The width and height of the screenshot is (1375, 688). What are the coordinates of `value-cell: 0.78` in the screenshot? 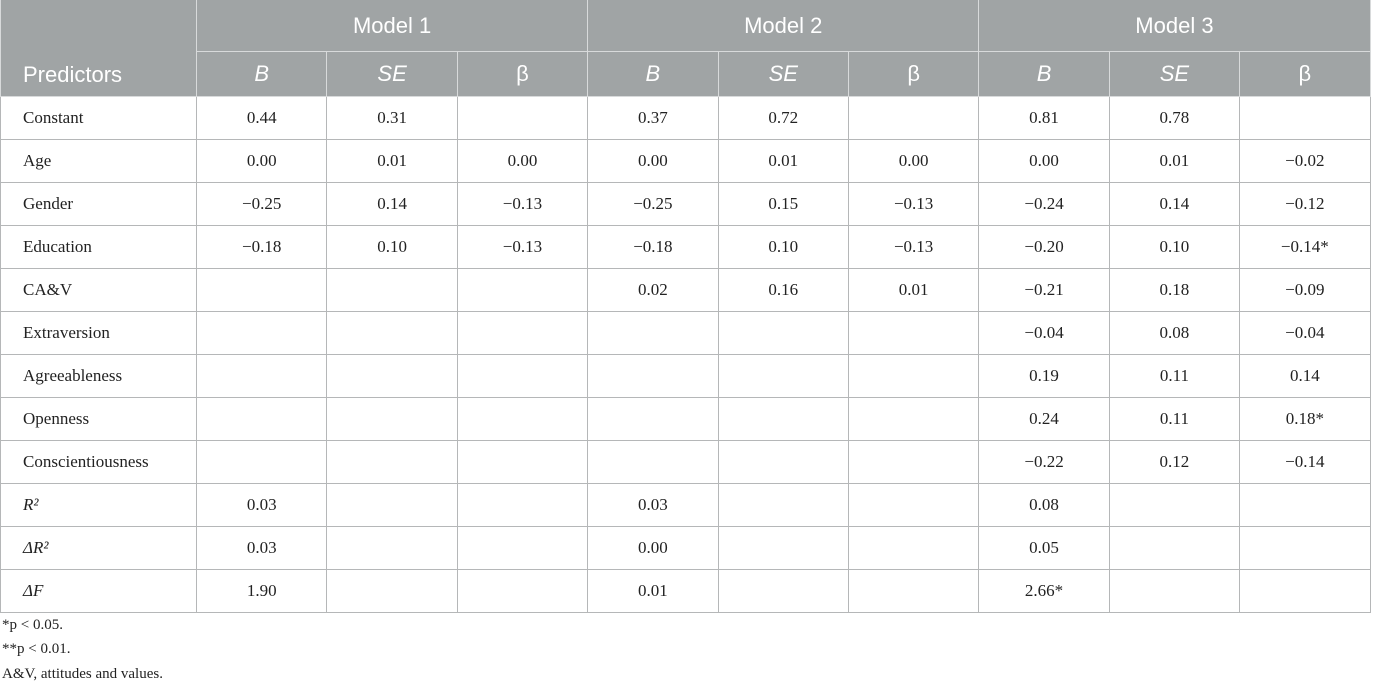 It's located at (1174, 118).